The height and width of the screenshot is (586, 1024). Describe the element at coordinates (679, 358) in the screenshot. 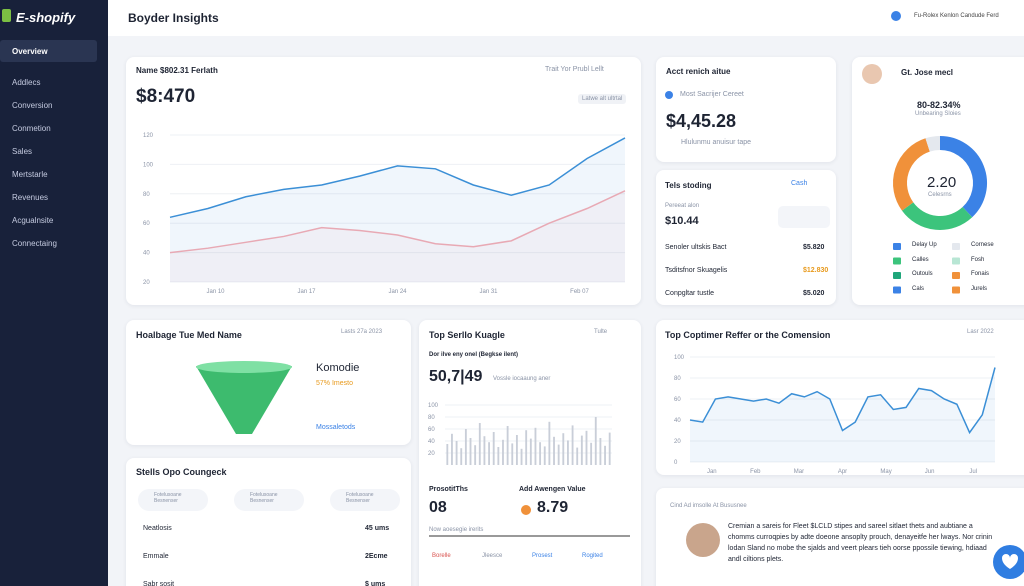

I see `y-tick-label: 100` at that location.